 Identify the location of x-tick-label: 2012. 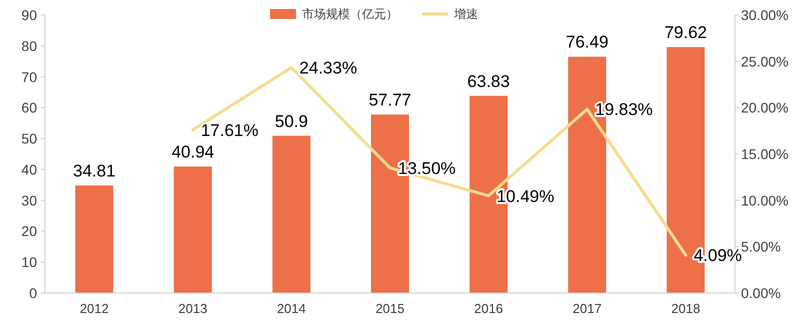
(94, 308).